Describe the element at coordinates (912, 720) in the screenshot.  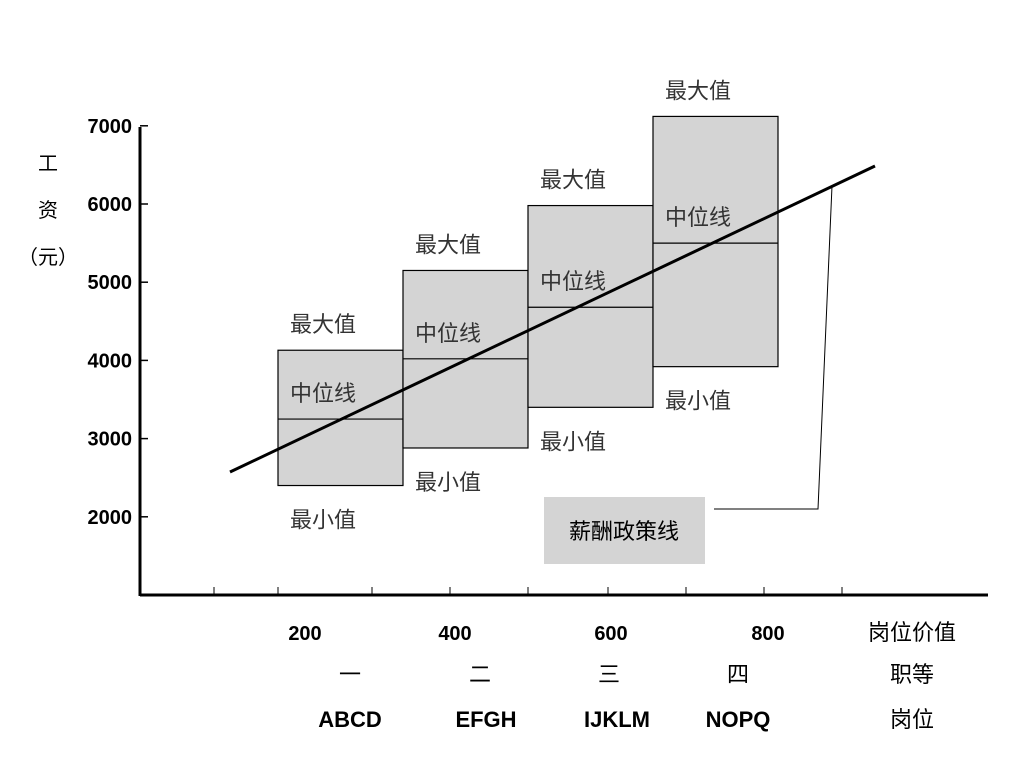
I see `position-row-name: 岗位` at that location.